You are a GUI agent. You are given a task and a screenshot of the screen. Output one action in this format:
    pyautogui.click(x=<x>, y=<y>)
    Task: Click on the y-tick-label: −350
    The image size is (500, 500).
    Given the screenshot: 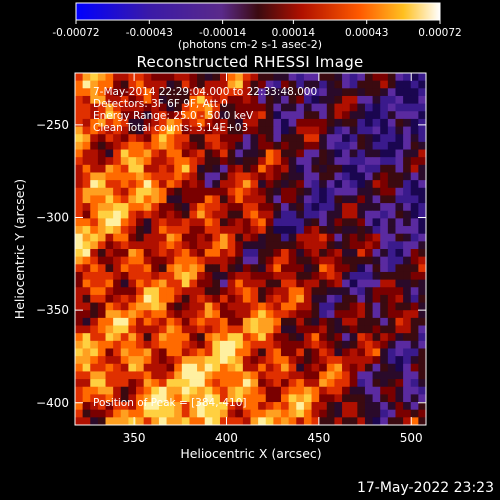 What is the action you would take?
    pyautogui.click(x=52, y=310)
    